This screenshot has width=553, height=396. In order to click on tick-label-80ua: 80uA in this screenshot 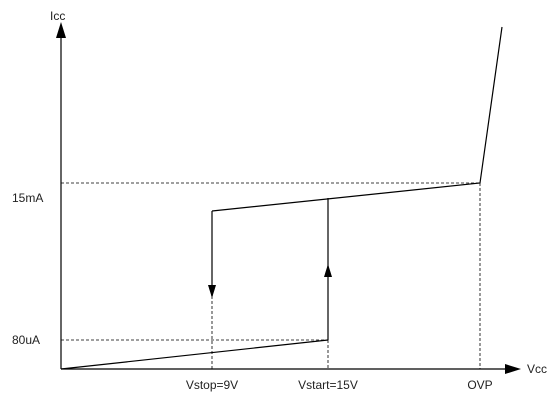, I will do `click(26, 340)`.